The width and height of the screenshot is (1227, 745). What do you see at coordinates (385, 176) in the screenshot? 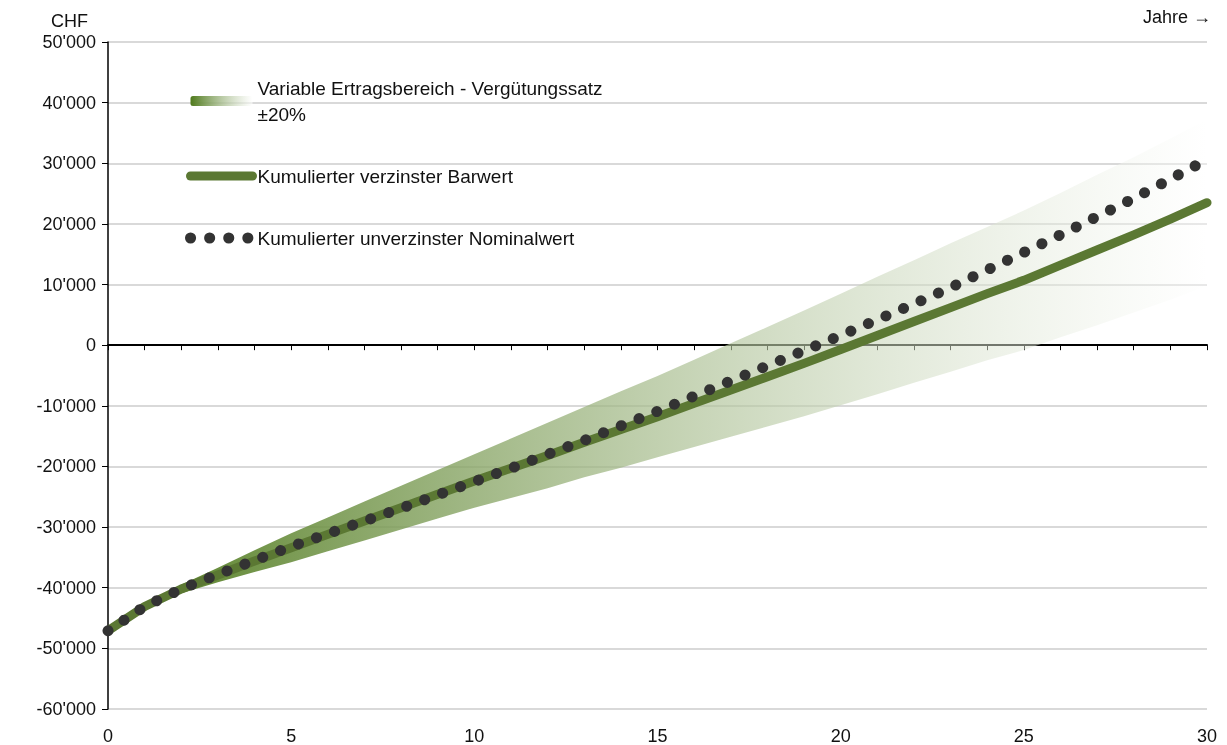
I see `legend-label: Kumulierter verzinster Barwert` at bounding box center [385, 176].